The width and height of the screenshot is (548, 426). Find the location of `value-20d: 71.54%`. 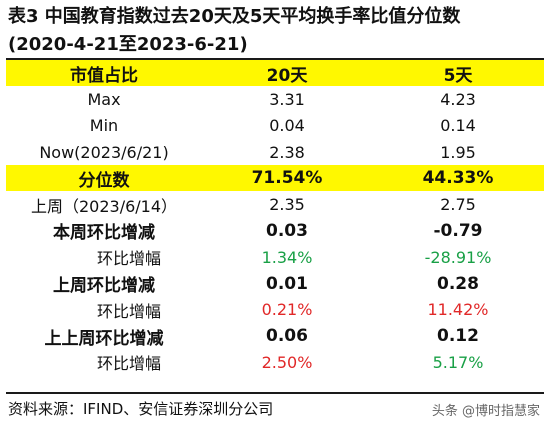

value-20d: 71.54% is located at coordinates (287, 178).